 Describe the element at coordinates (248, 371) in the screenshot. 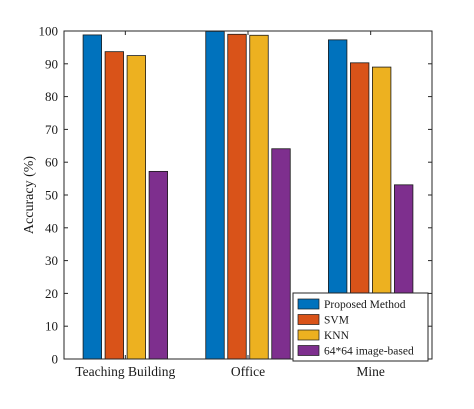

I see `x-tick-label-office: Office` at that location.